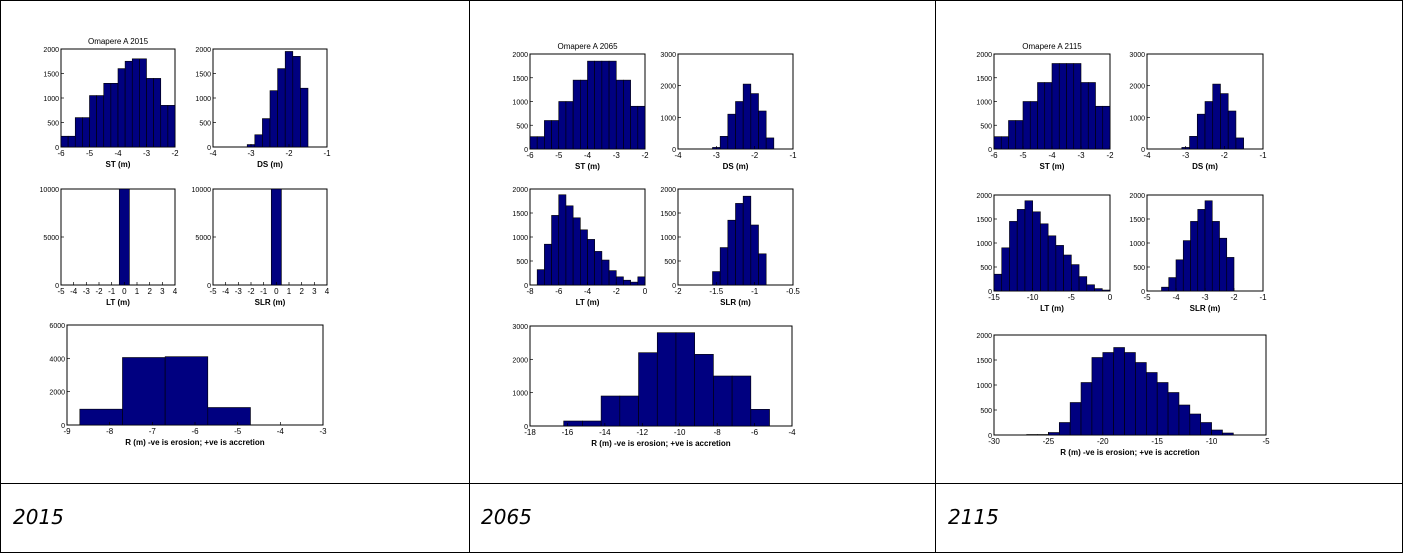 The image size is (1403, 553). Describe the element at coordinates (1023, 155) in the screenshot. I see `x-tick-label: -5` at that location.